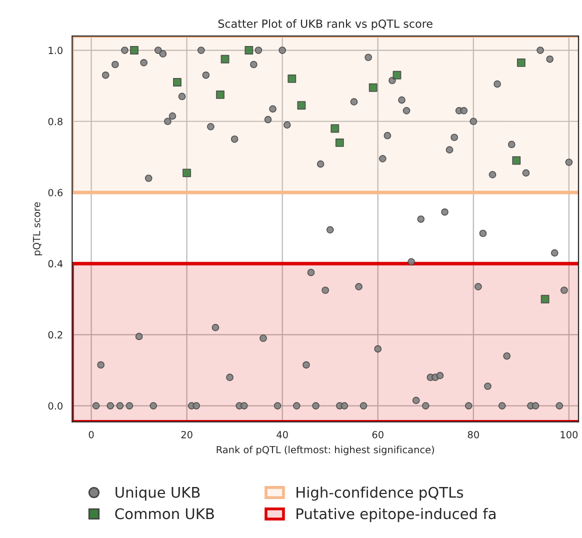 The width and height of the screenshot is (582, 538). What do you see at coordinates (55, 50) in the screenshot?
I see `y-tick-label: 1.0` at bounding box center [55, 50].